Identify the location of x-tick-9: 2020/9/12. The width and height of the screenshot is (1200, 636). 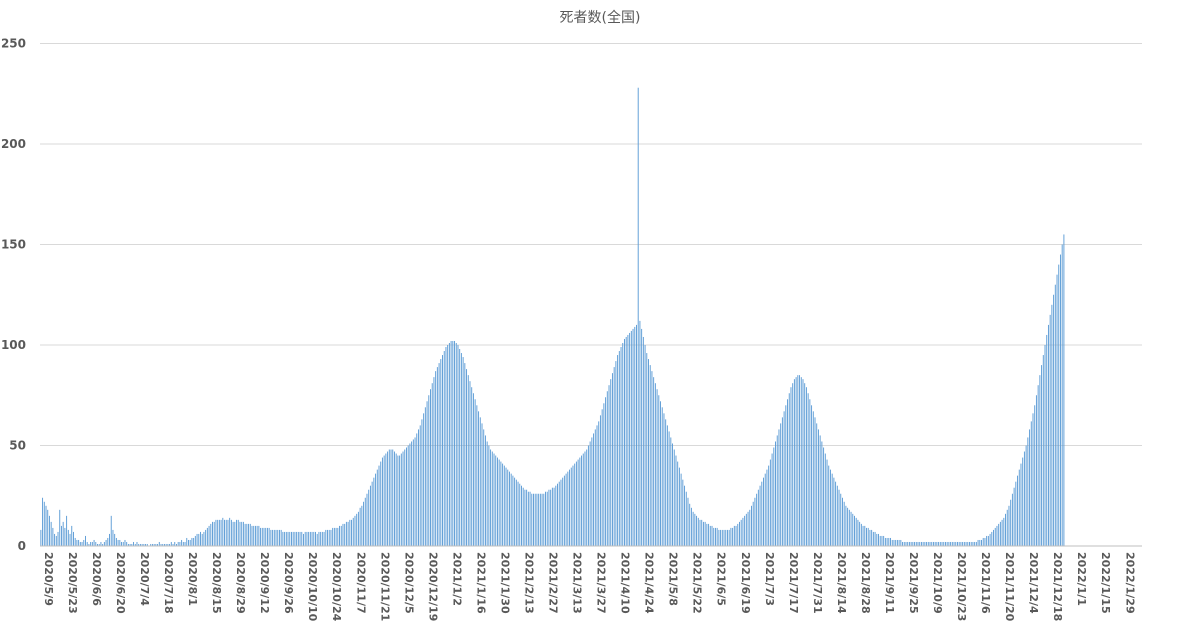
(264, 583).